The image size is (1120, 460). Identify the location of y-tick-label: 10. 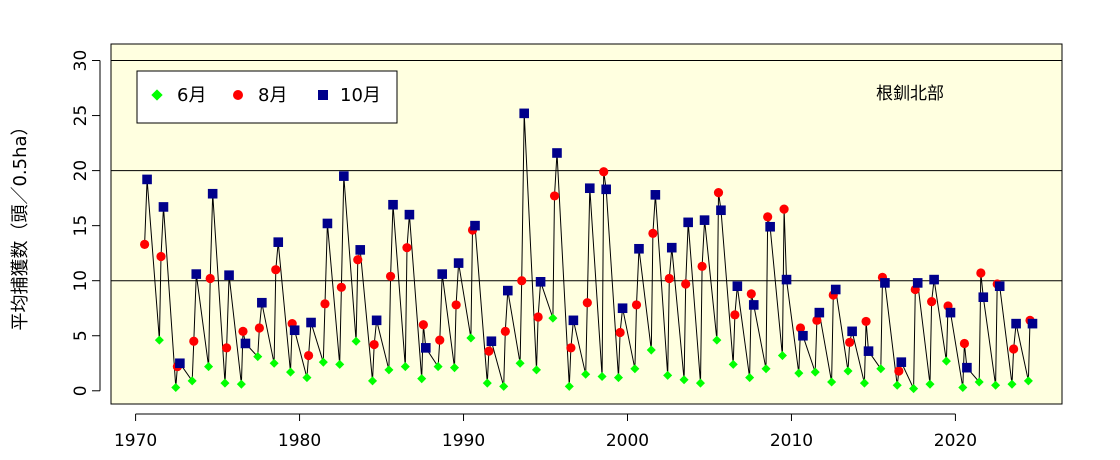
(81, 281).